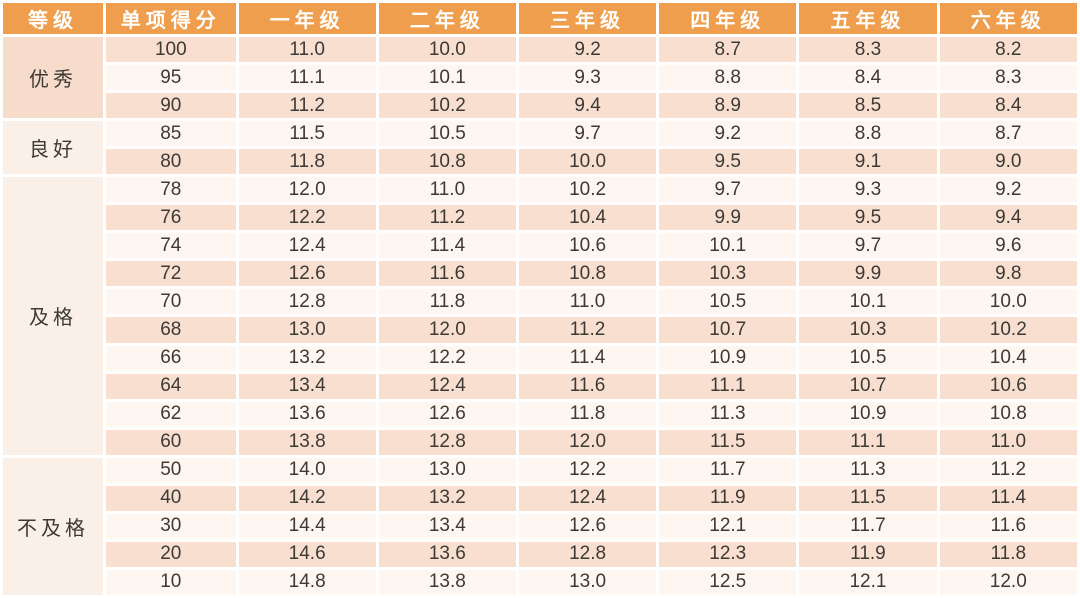 This screenshot has width=1080, height=598. I want to click on value-cell: 11.9, so click(728, 498).